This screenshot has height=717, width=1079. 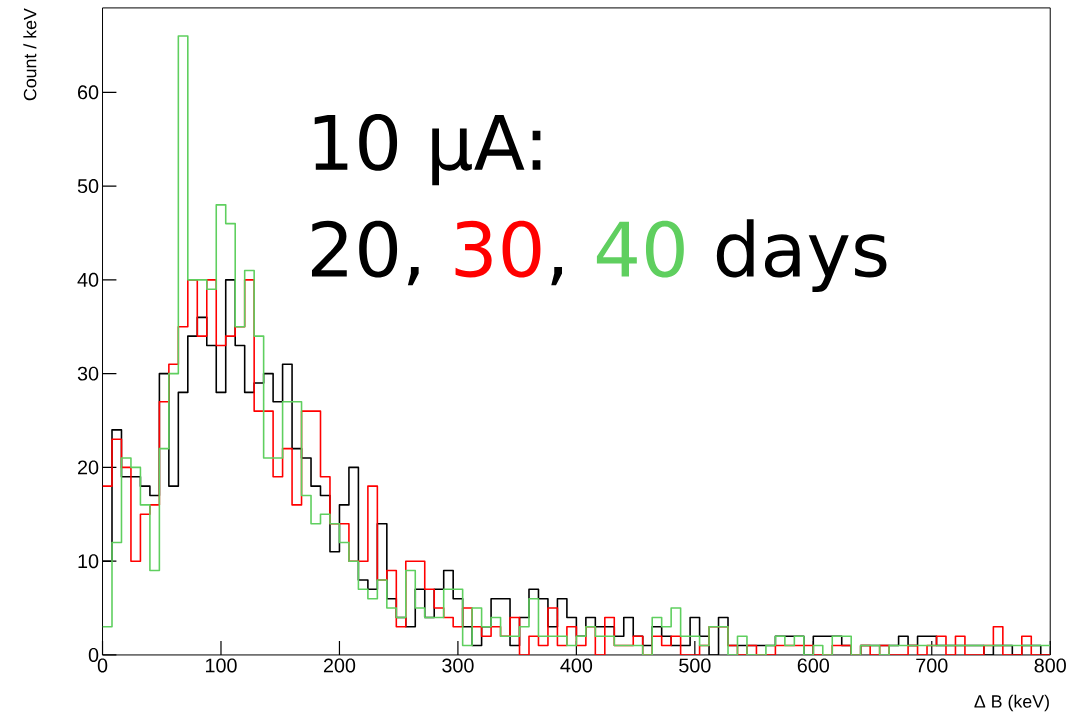 What do you see at coordinates (498, 249) in the screenshot?
I see `text: 30` at bounding box center [498, 249].